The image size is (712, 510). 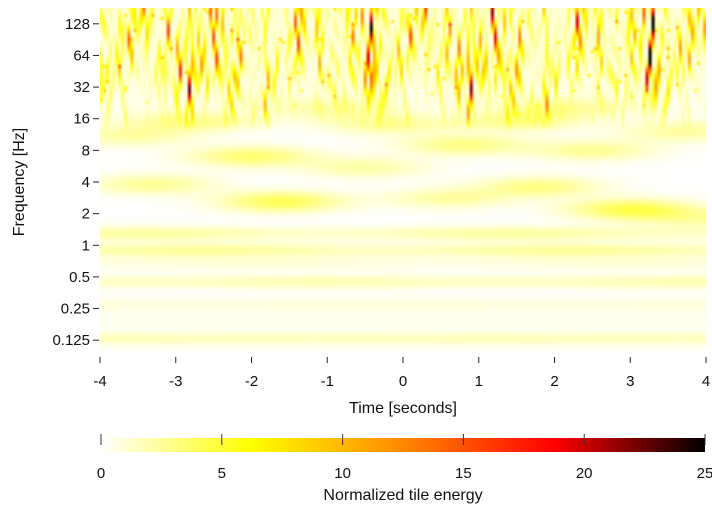 I want to click on y-axis-title: Frequency [Hz], so click(x=19, y=182).